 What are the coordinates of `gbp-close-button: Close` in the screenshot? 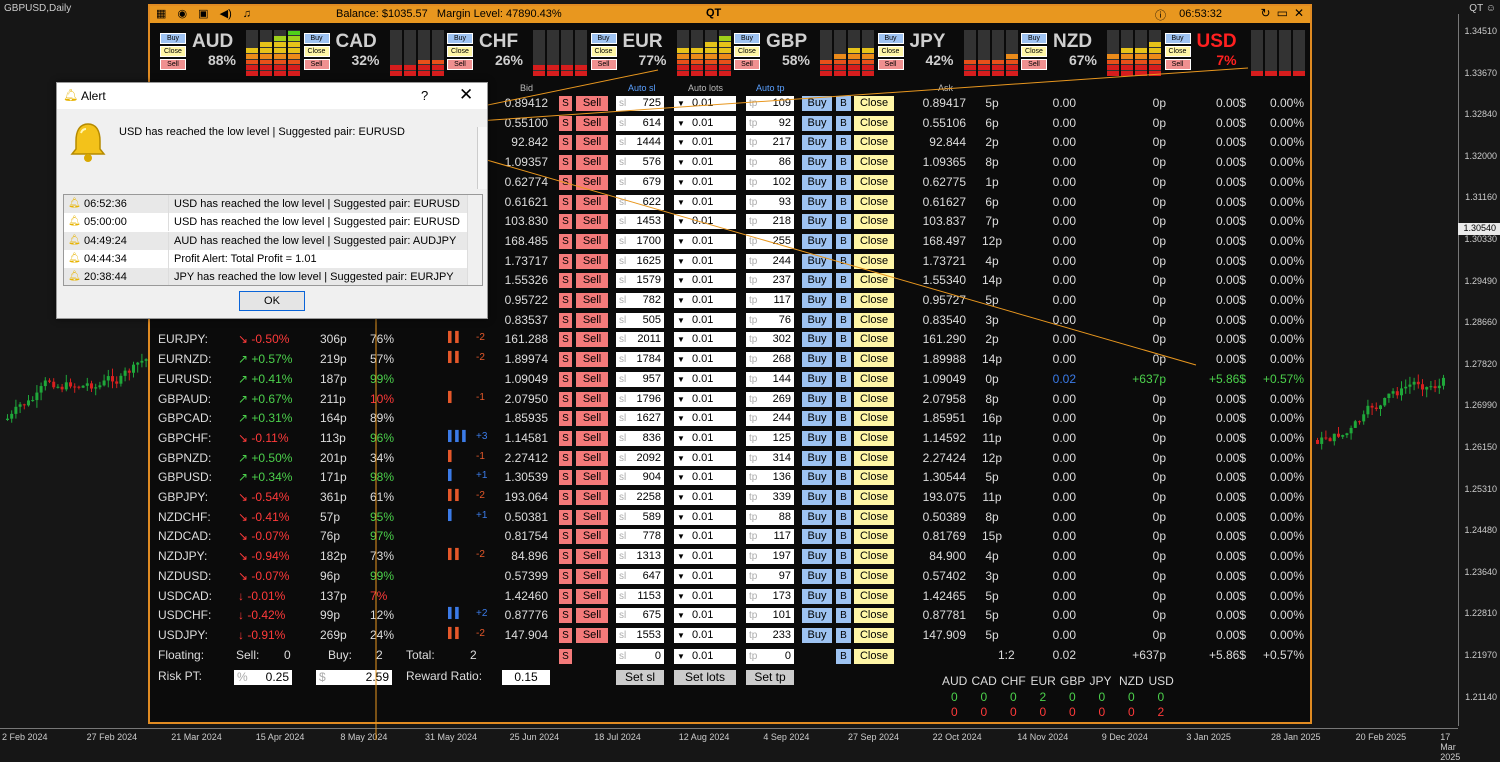 It's located at (747, 51).